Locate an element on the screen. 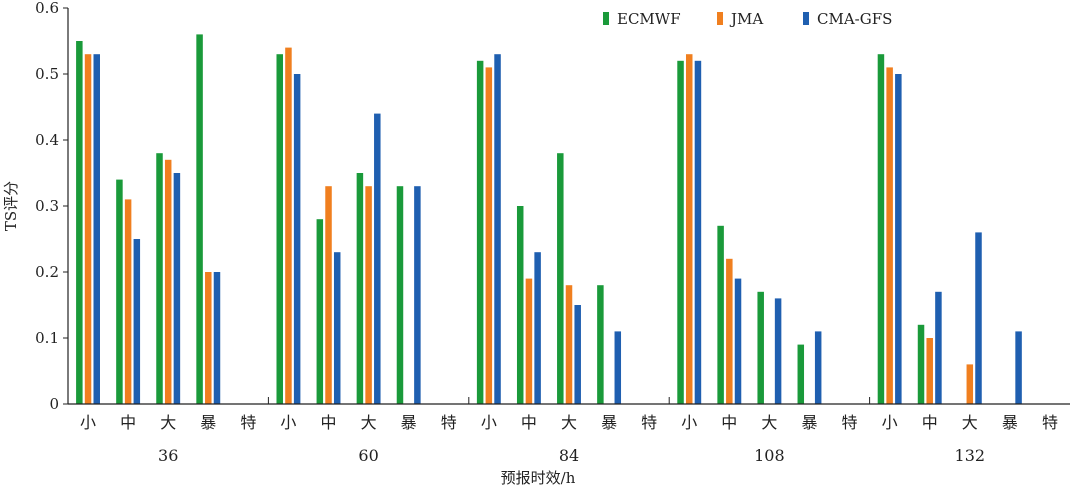  legend-label-ecmwf: ECMWF is located at coordinates (649, 19).